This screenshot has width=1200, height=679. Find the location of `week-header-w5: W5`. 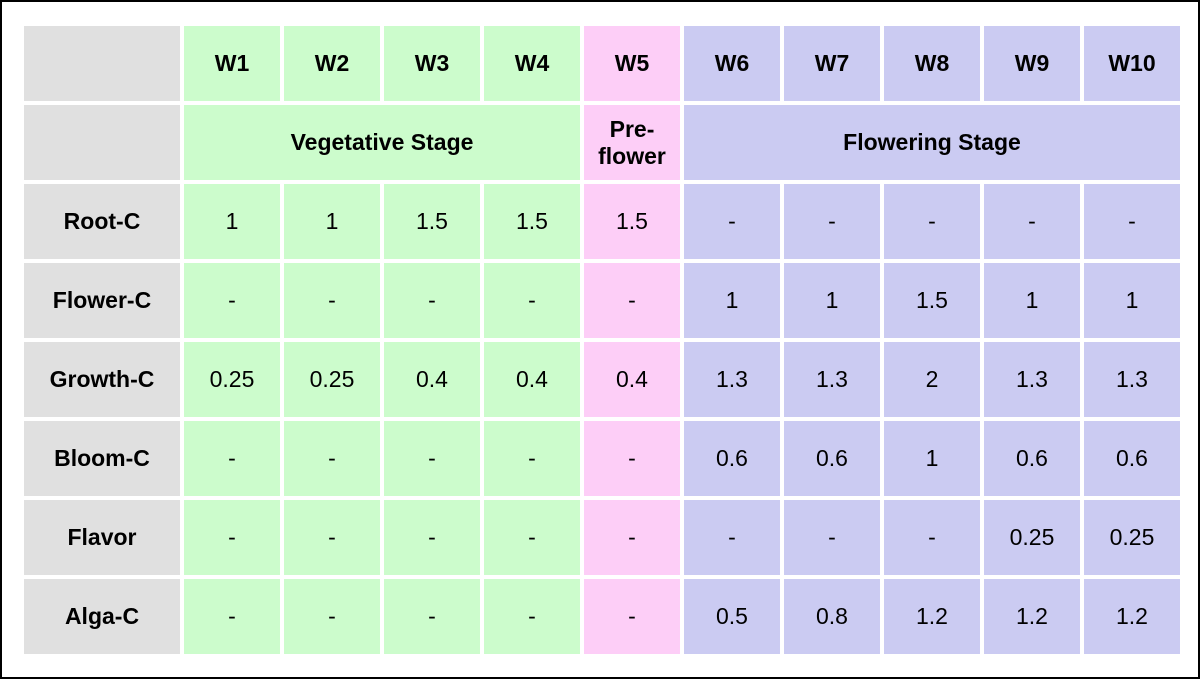

week-header-w5: W5 is located at coordinates (632, 63).